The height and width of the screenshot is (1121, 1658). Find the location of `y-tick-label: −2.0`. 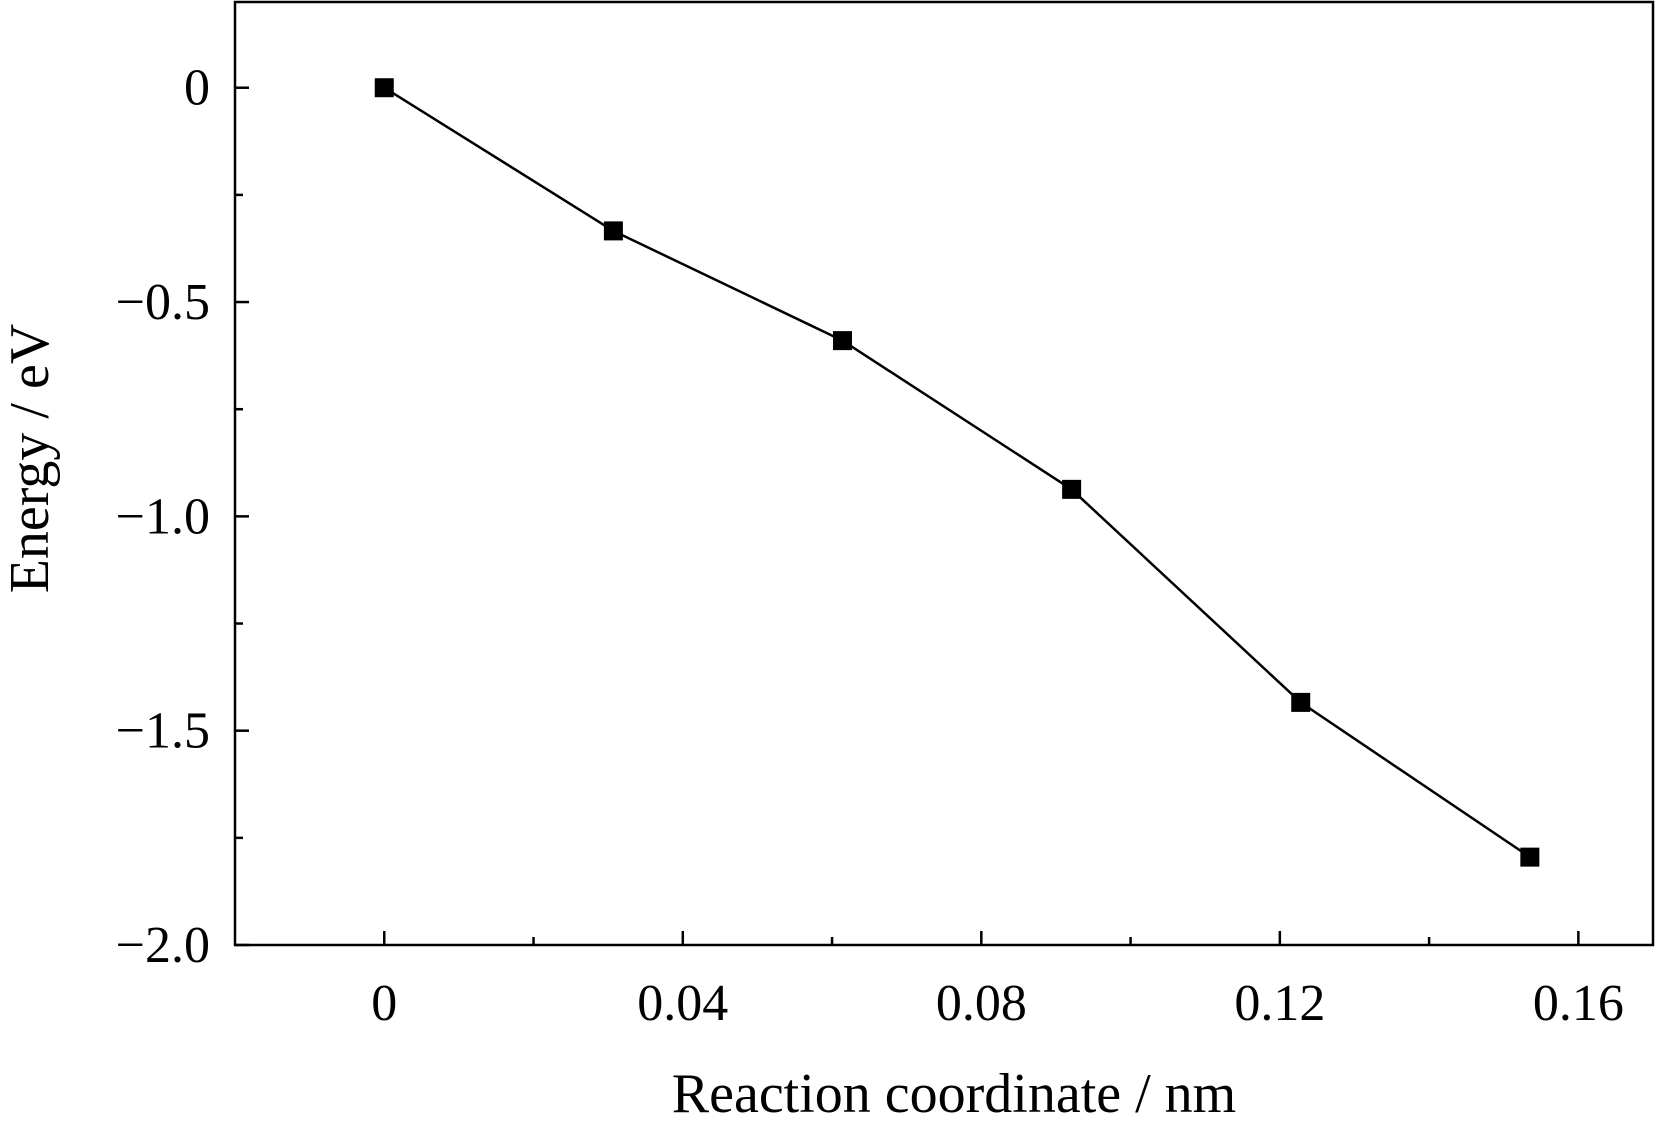

y-tick-label: −2.0 is located at coordinates (163, 945).